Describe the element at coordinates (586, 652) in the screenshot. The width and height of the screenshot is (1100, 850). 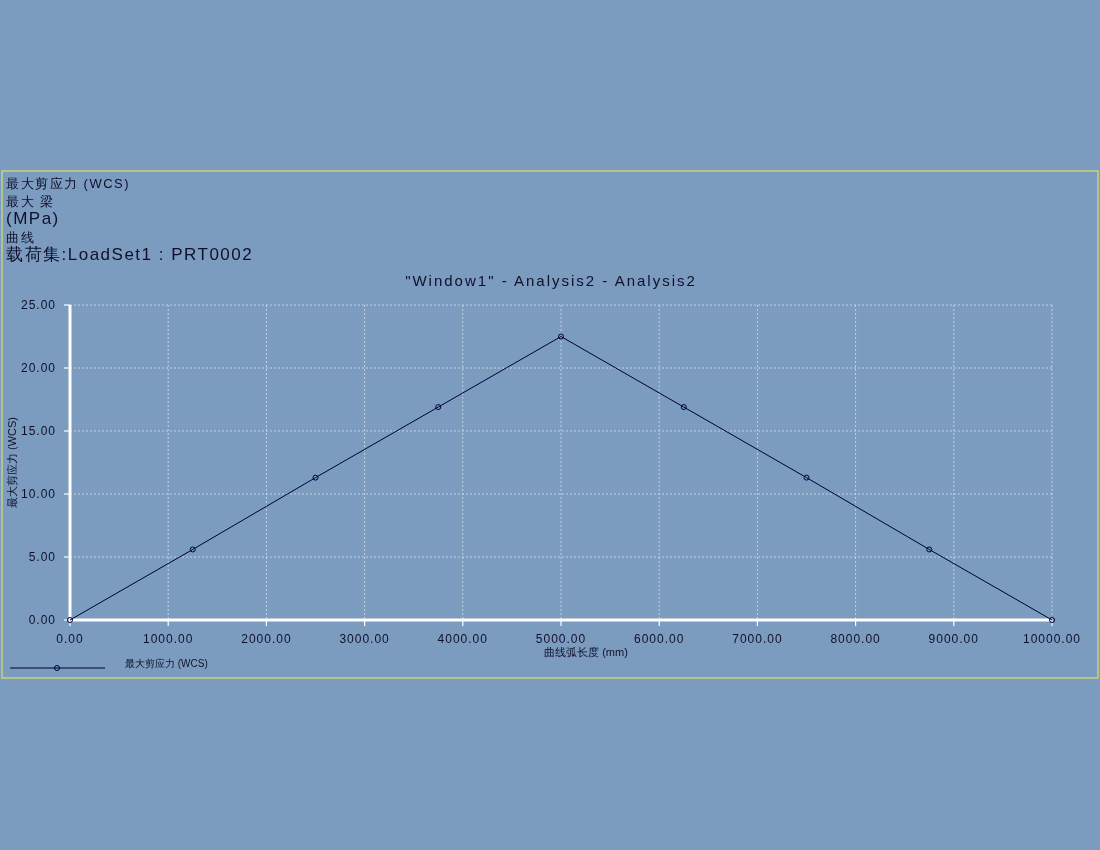
I see `x-axis-title: 曲线弧长度 (mm)` at that location.